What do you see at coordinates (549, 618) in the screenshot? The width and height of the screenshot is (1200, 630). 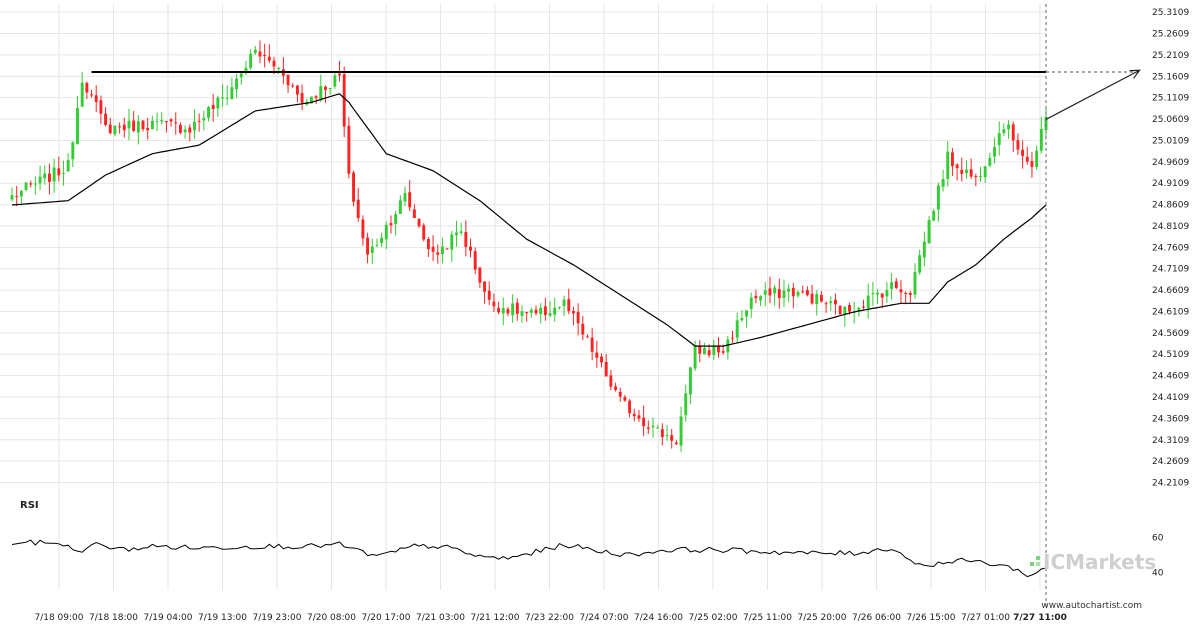 I see `x-tick-label: 7/23 22:00` at bounding box center [549, 618].